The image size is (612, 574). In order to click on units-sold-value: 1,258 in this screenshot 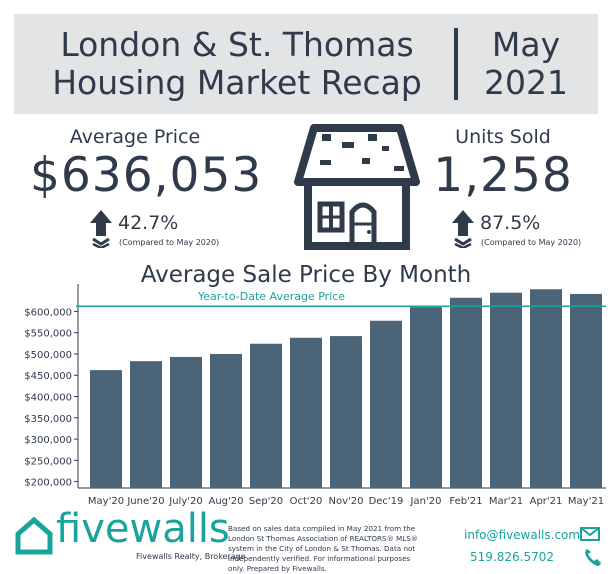, I will do `click(503, 175)`.